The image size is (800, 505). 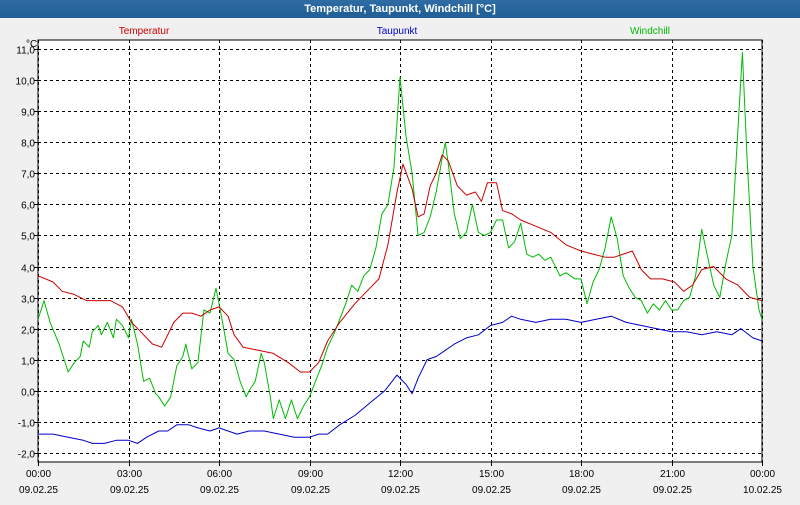 I want to click on x-tick-time-label: 06:00, so click(x=219, y=474).